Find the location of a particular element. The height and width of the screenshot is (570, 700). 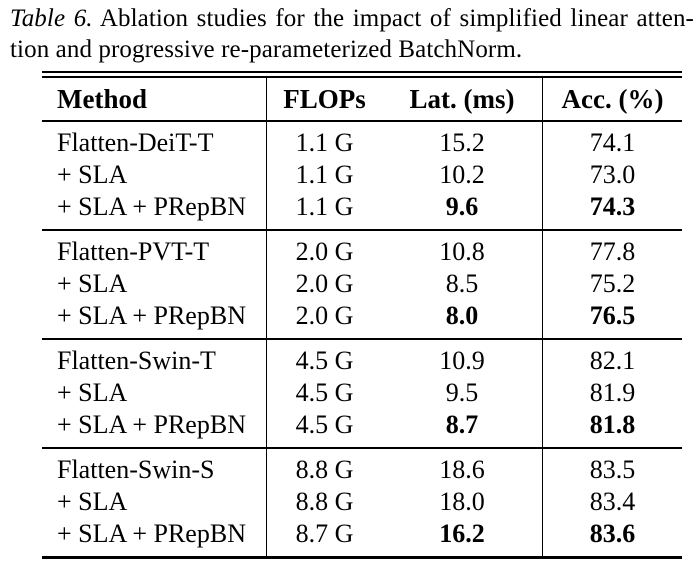

latency-cell: 18.6 is located at coordinates (462, 467).